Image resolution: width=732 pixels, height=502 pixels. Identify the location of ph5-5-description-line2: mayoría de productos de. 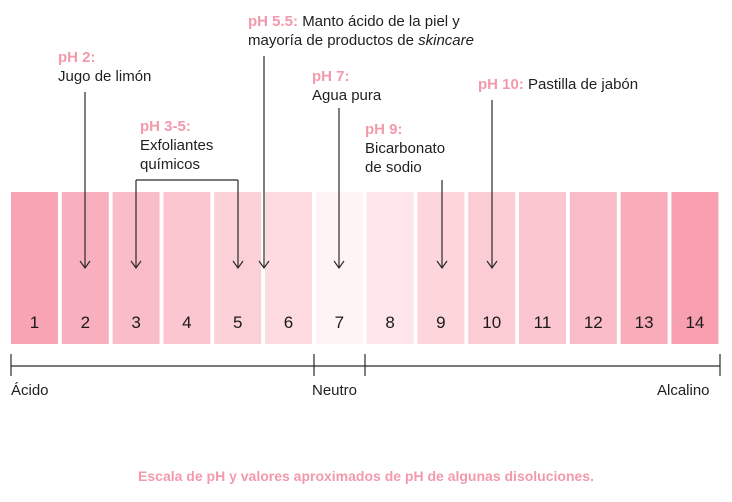
(333, 40).